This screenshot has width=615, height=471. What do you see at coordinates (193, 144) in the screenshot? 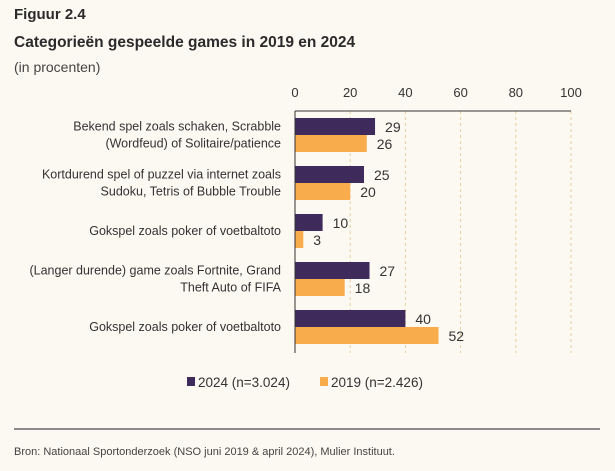
I see `category-label: (Wordfeud) of Solitaire/patience` at bounding box center [193, 144].